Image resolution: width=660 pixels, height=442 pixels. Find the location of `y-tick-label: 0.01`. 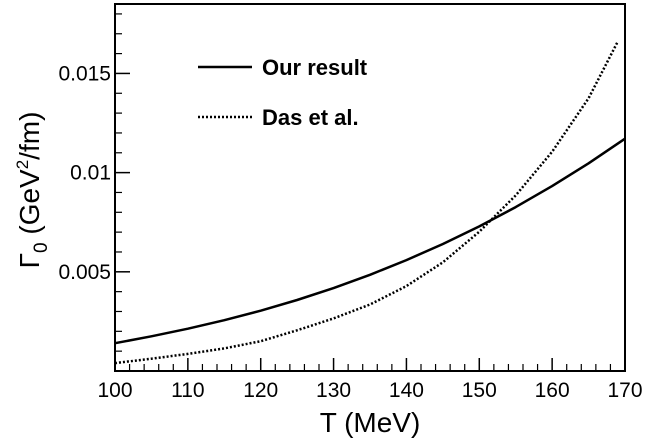

y-tick-label: 0.01 is located at coordinates (90, 173).